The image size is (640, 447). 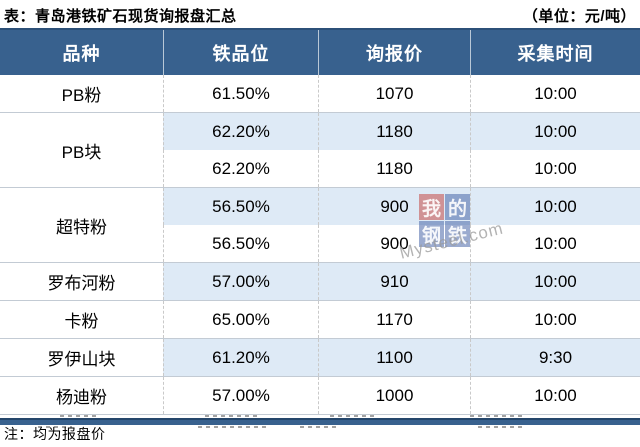 I want to click on variety-cell: 罗伊山块, so click(x=81, y=357).